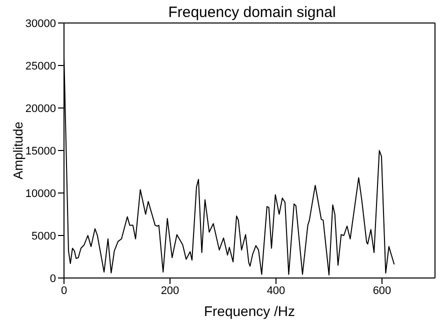 Image resolution: width=448 pixels, height=330 pixels. I want to click on y-tick-label: 15000, so click(40, 151).